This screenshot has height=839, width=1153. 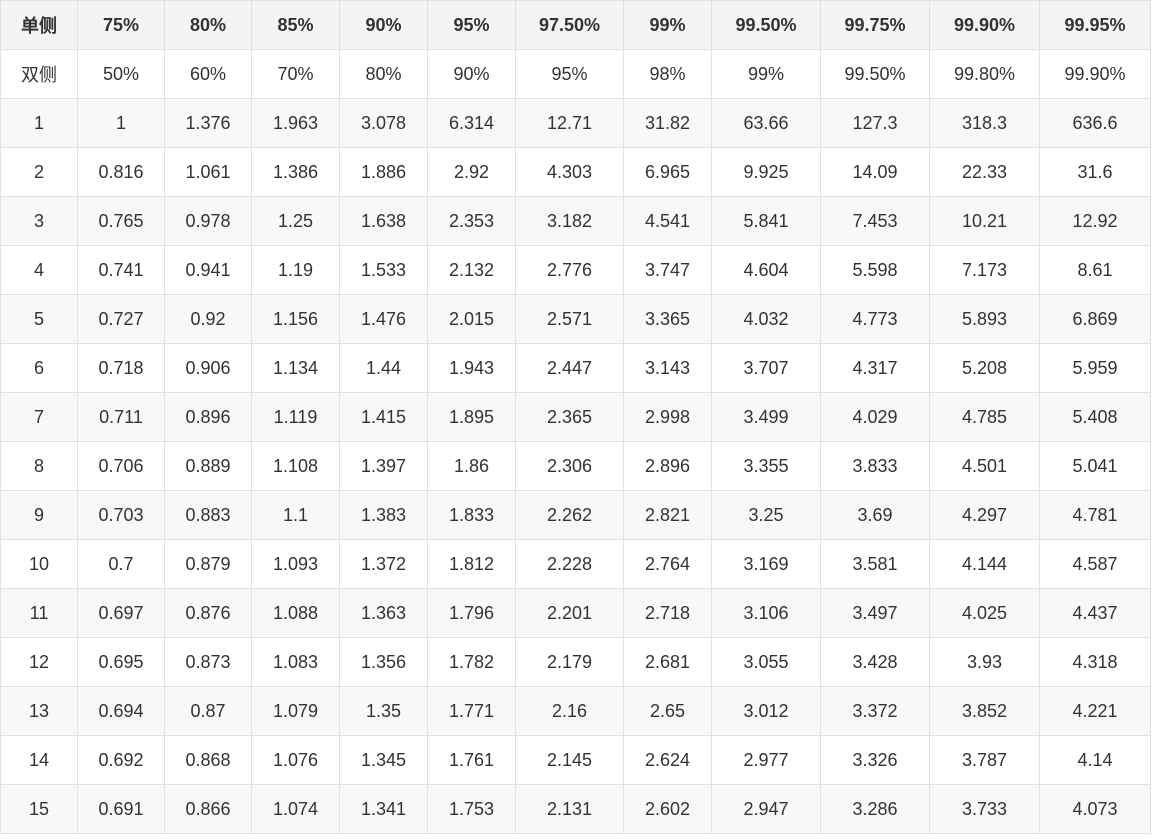 I want to click on table-cell: 12.71, so click(x=569, y=123).